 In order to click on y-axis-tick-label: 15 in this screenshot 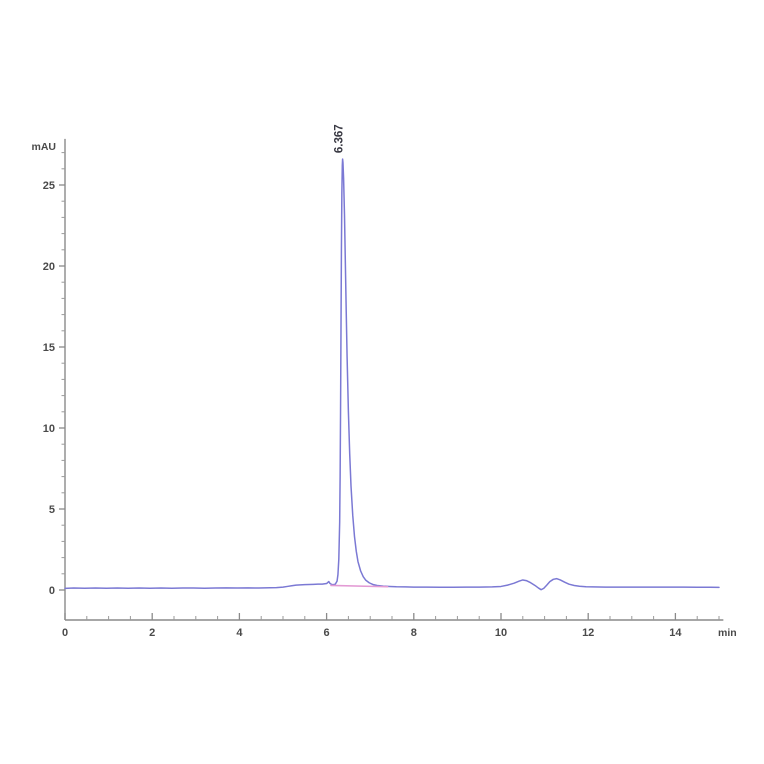, I will do `click(49, 348)`.